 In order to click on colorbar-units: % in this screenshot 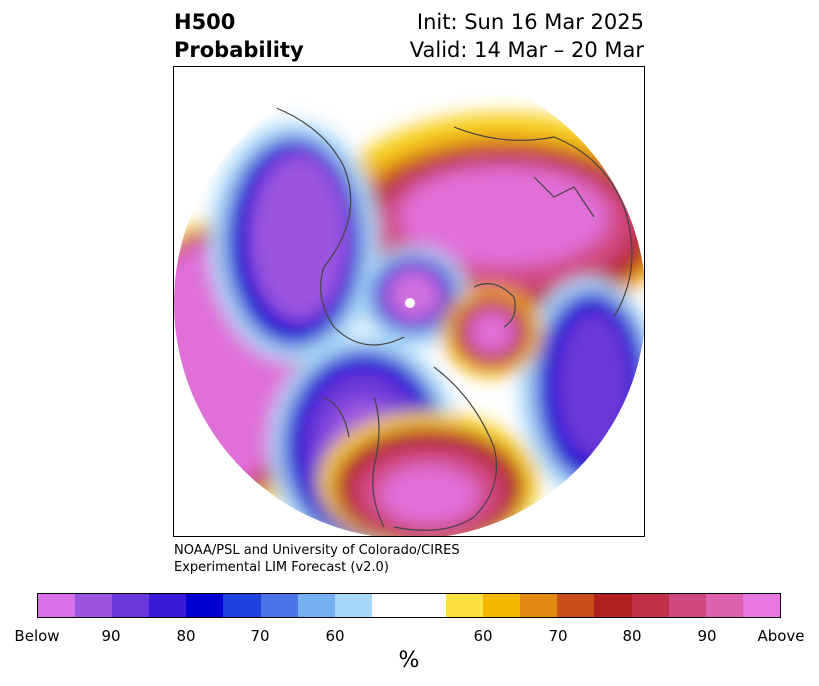, I will do `click(409, 660)`.